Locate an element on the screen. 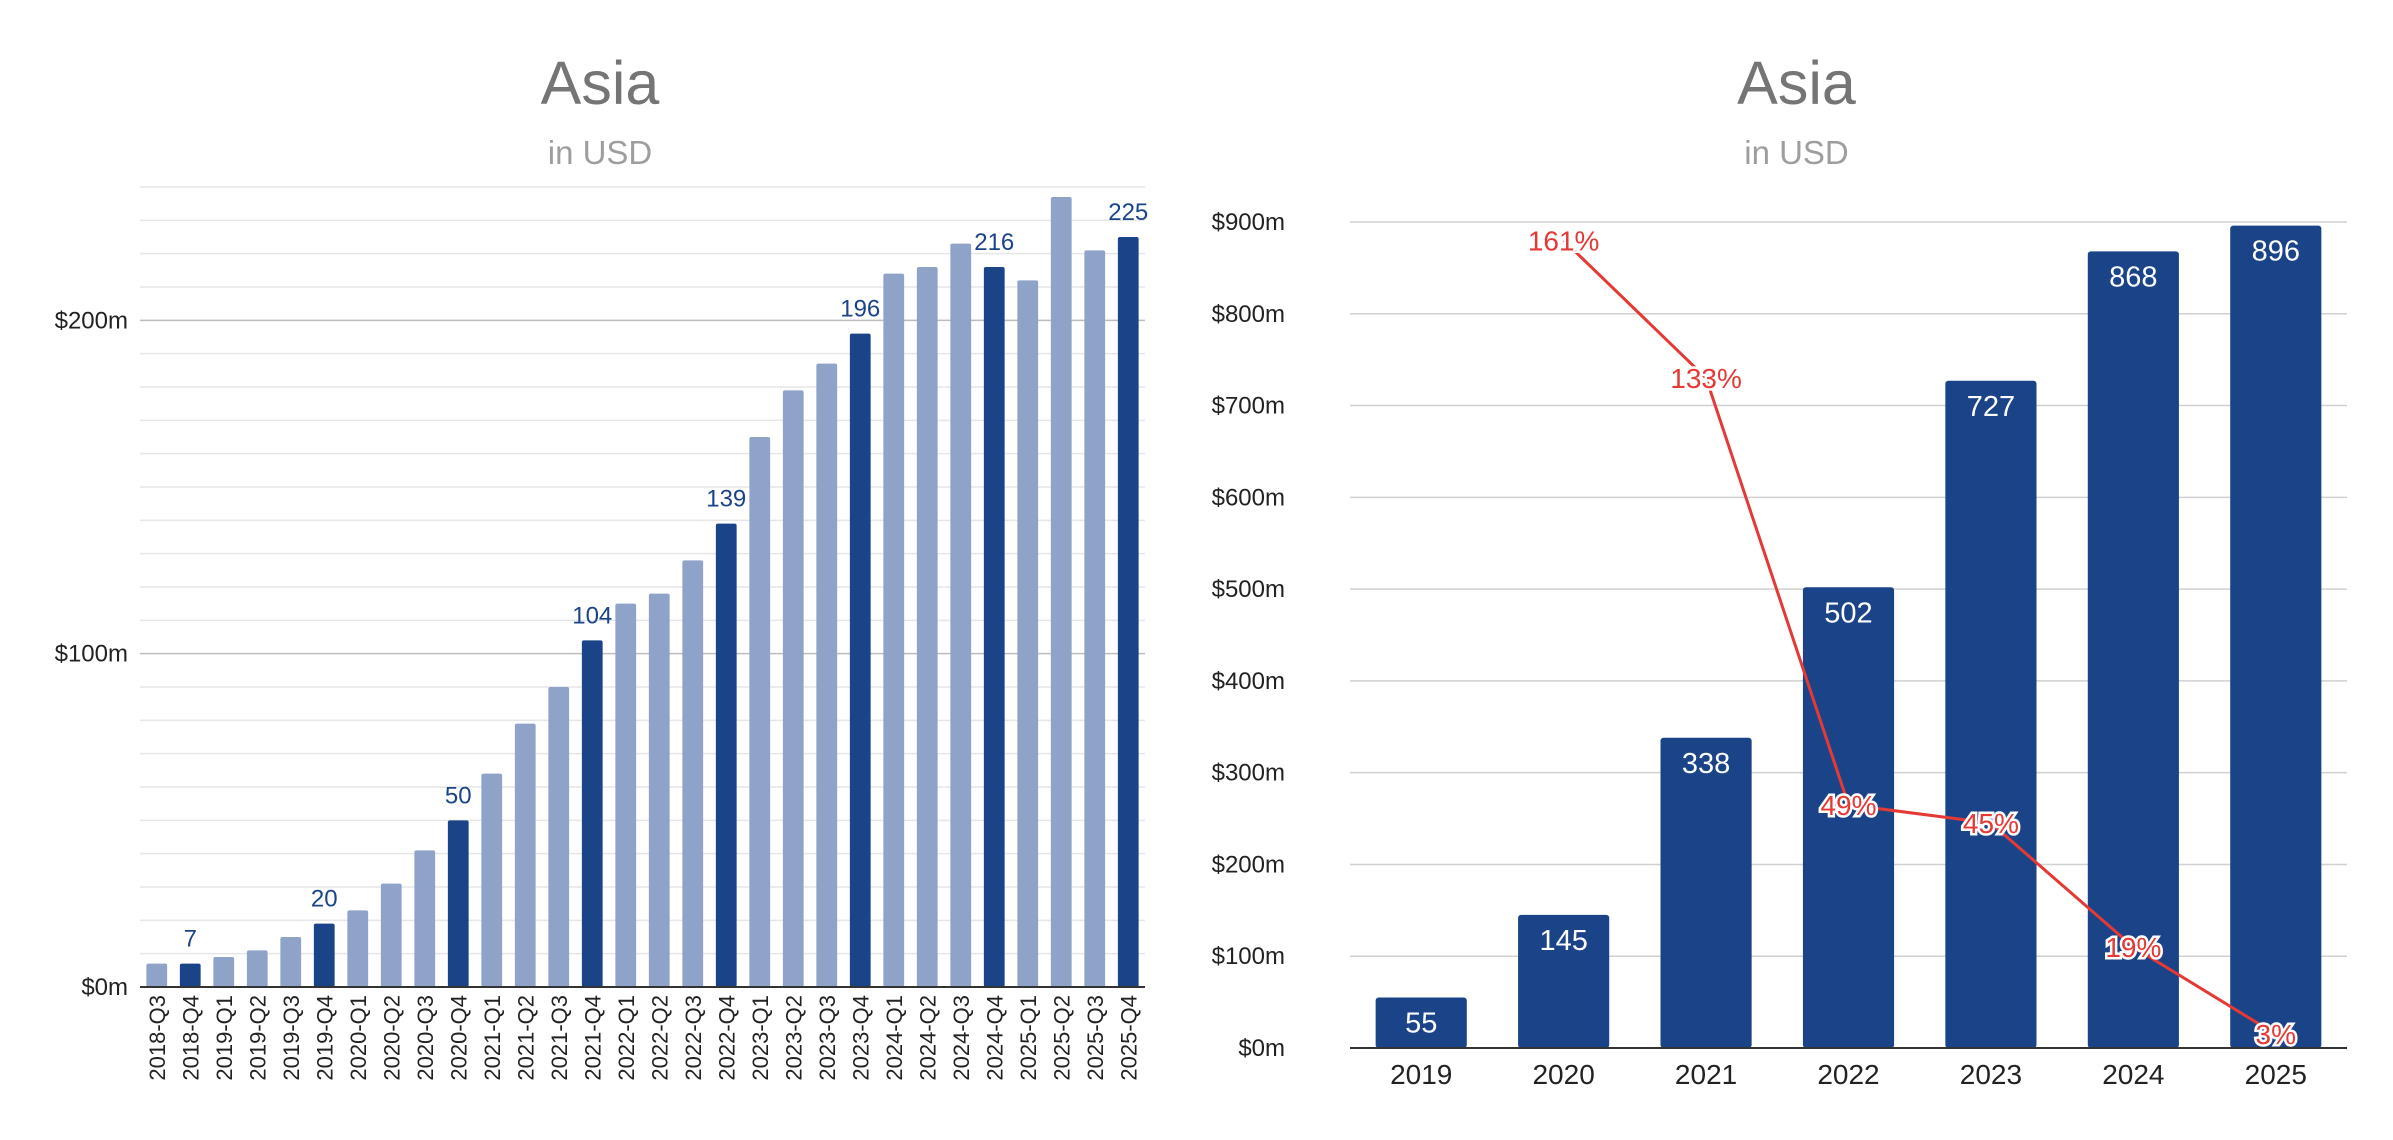 The width and height of the screenshot is (2393, 1140). x-tick-label: 2021-Q1 is located at coordinates (492, 1038).